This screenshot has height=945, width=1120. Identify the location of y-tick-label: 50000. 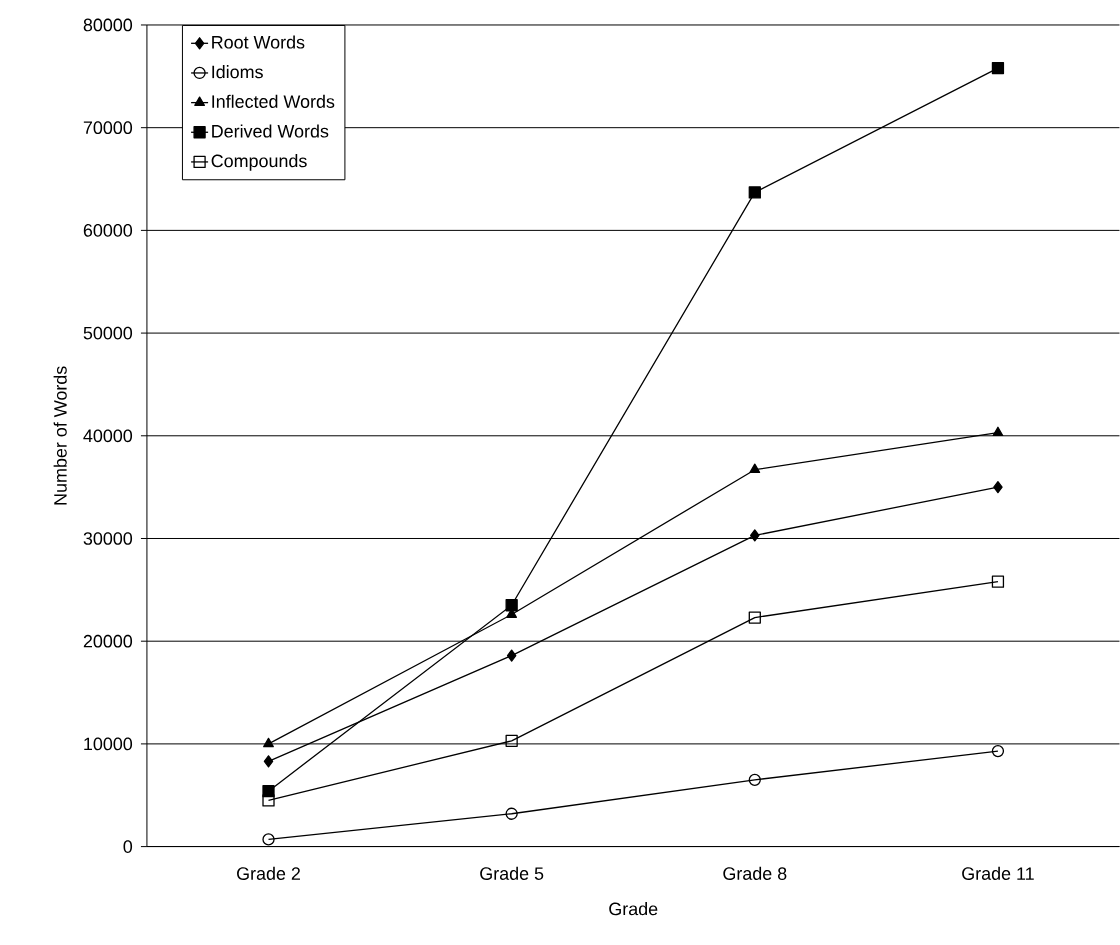
(108, 333).